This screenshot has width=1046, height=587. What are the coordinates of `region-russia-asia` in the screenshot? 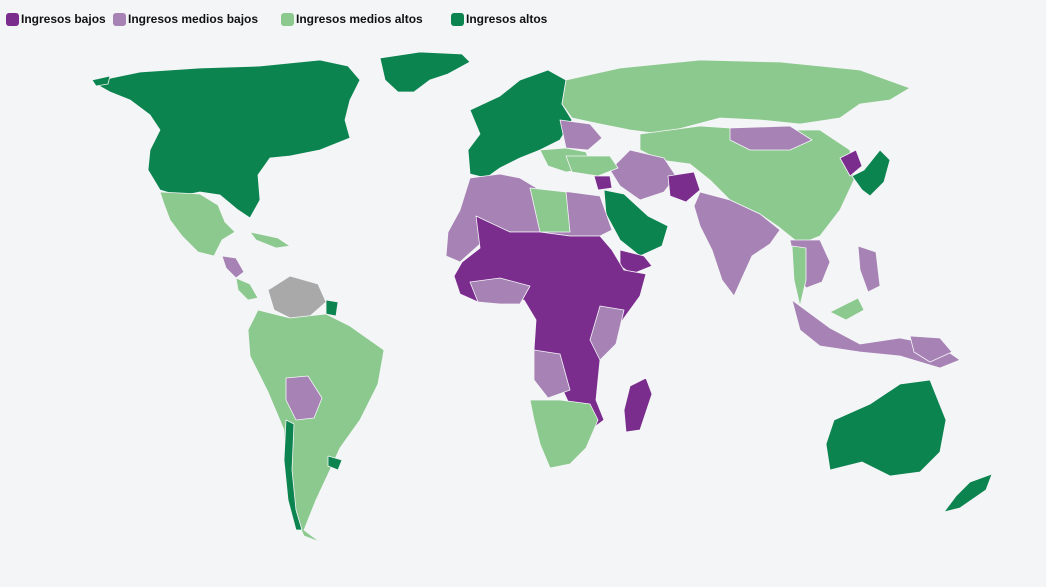 It's located at (736, 152).